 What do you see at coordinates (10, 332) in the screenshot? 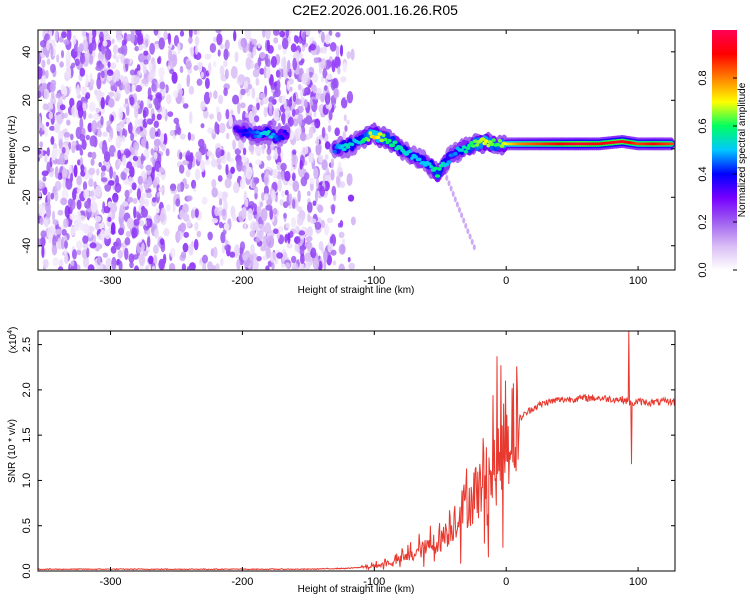
I see `snr-scale-exp: 4` at bounding box center [10, 332].